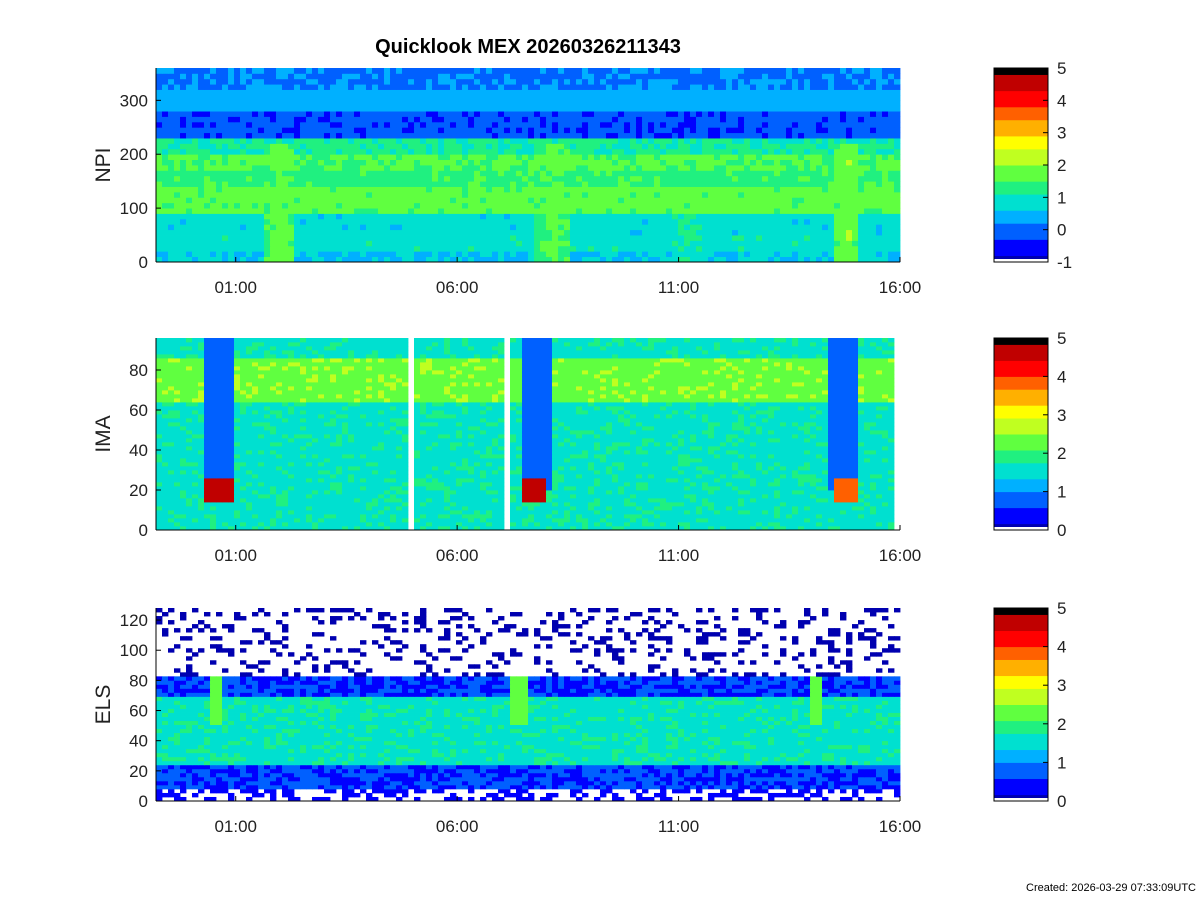  What do you see at coordinates (528, 47) in the screenshot?
I see `figure-title: Quicklook MEX 20260326211343` at bounding box center [528, 47].